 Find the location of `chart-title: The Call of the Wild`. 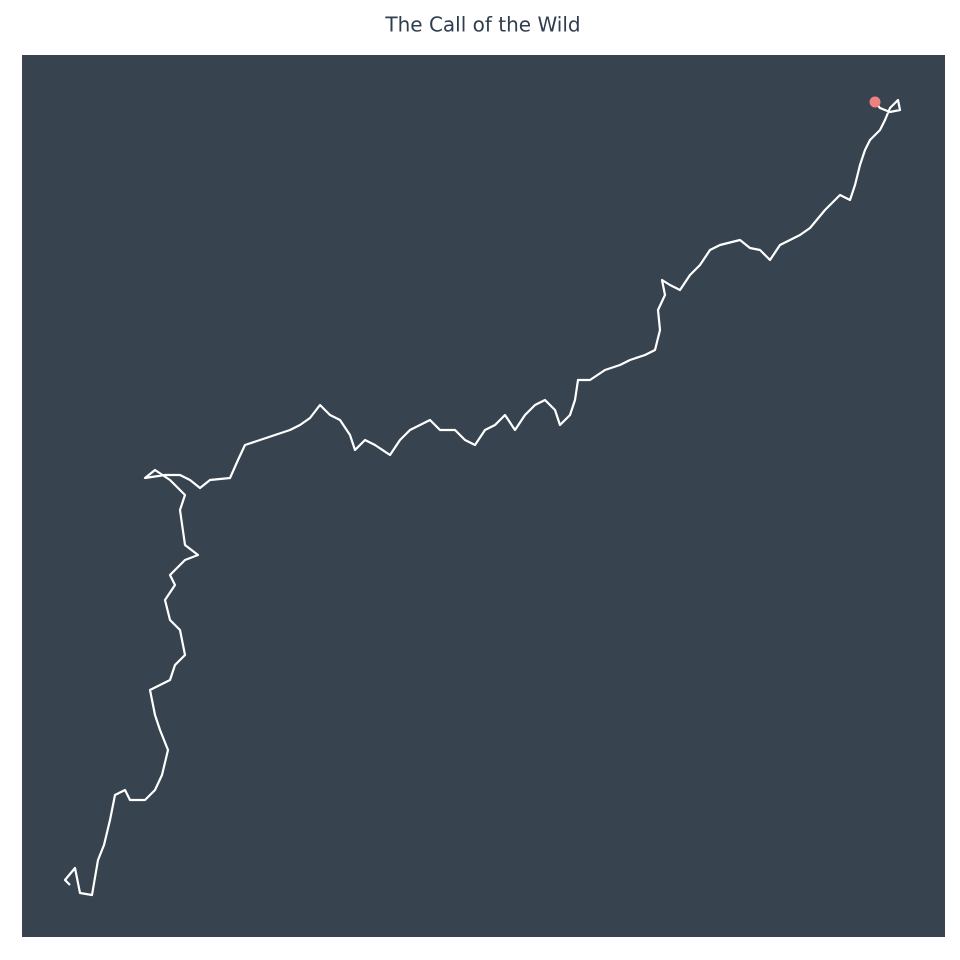

chart-title: The Call of the Wild is located at coordinates (482, 25).